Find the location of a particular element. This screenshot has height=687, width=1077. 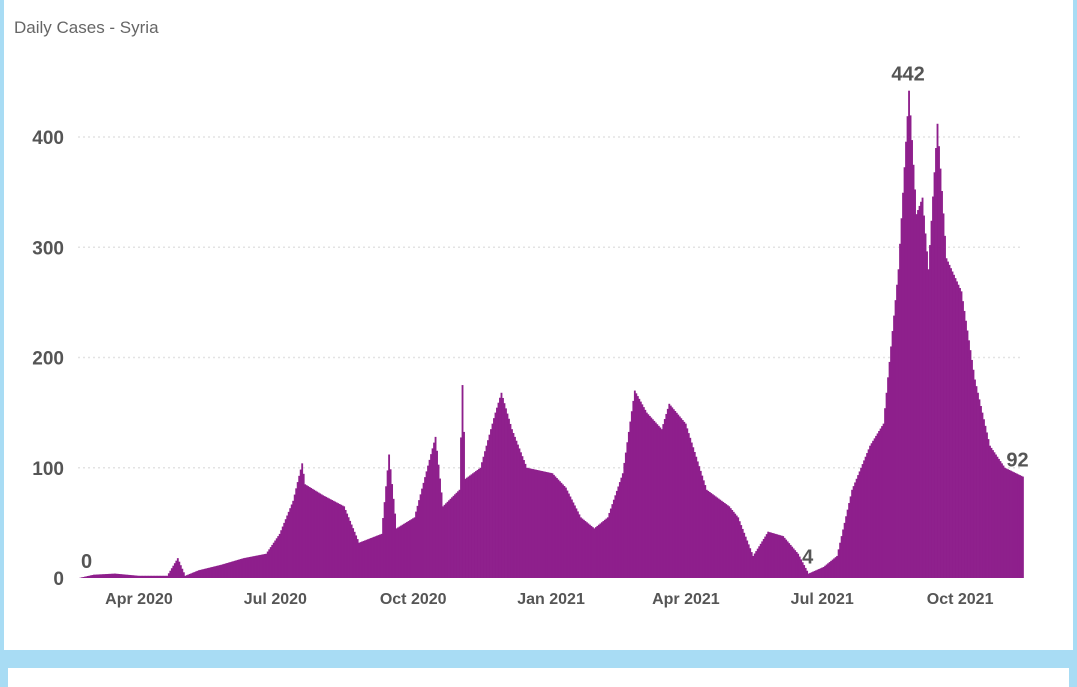

x-tick-label: Oct 2021 is located at coordinates (960, 599).